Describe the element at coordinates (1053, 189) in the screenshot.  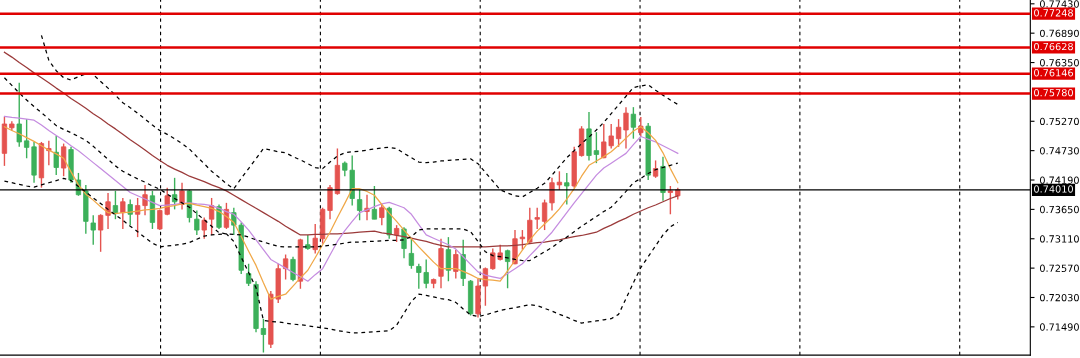
I see `ref-line-label: 0.74010` at that location.